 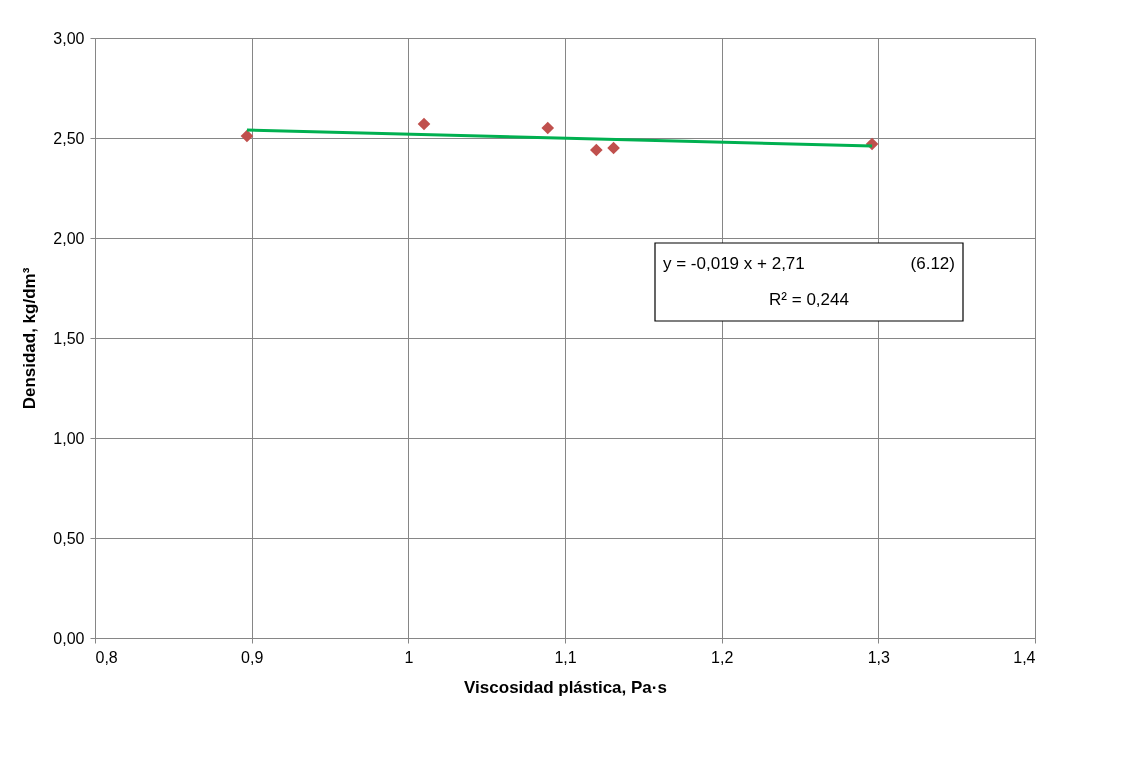 What do you see at coordinates (69, 638) in the screenshot?
I see `y-tick-label: 0,00` at bounding box center [69, 638].